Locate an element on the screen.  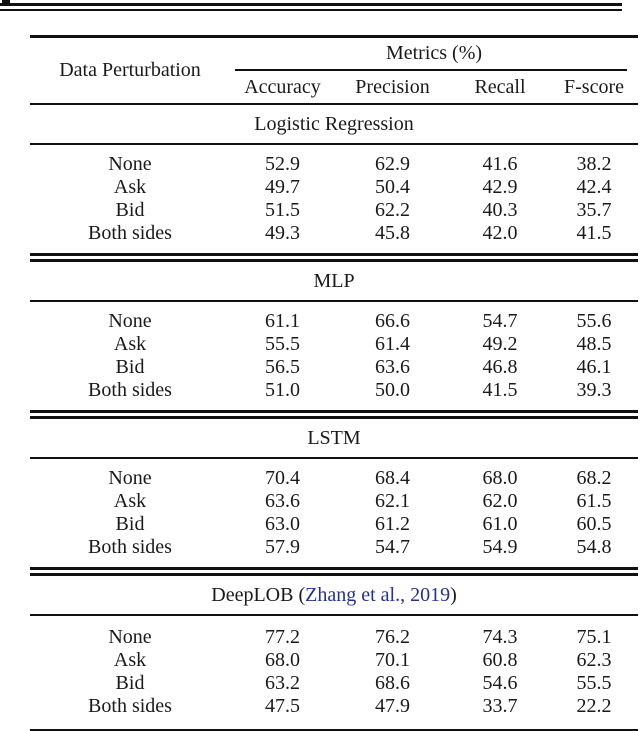
table-row: Both sides 57.9 54.7 54.9 54.8 is located at coordinates (334, 547).